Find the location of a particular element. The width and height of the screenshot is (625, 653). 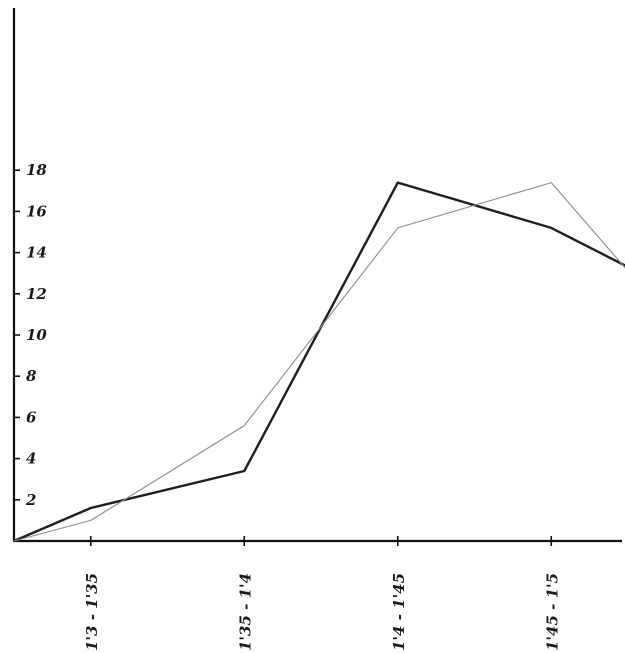

x-tick-label: 1'45 - 1'5 is located at coordinates (552, 612).